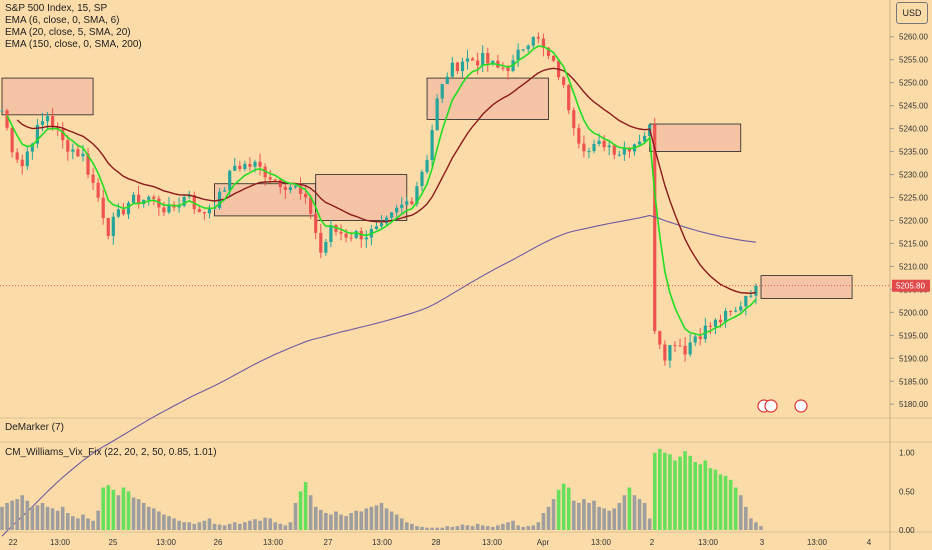  I want to click on supply-zone, so click(695, 137).